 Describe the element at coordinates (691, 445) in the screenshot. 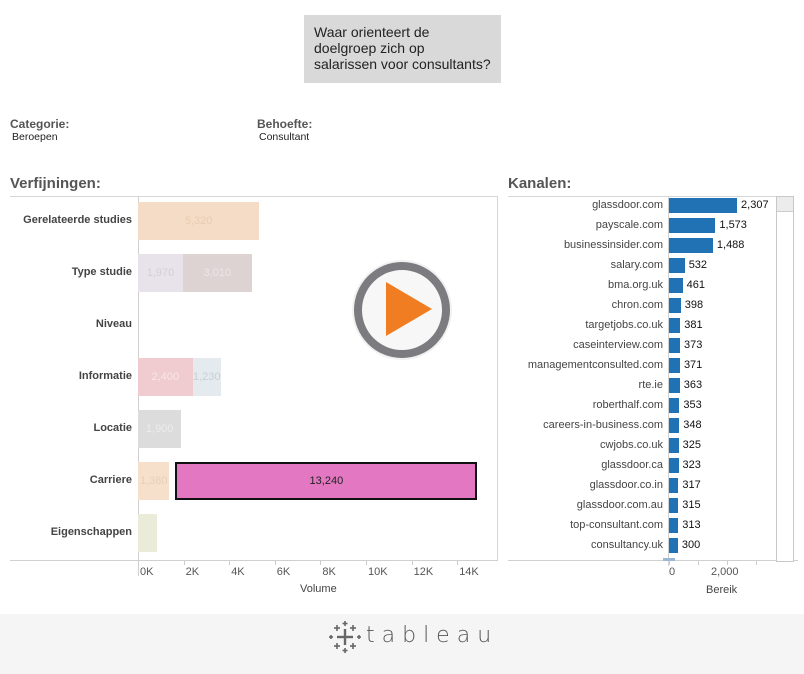

I see `channel-value: 325` at that location.